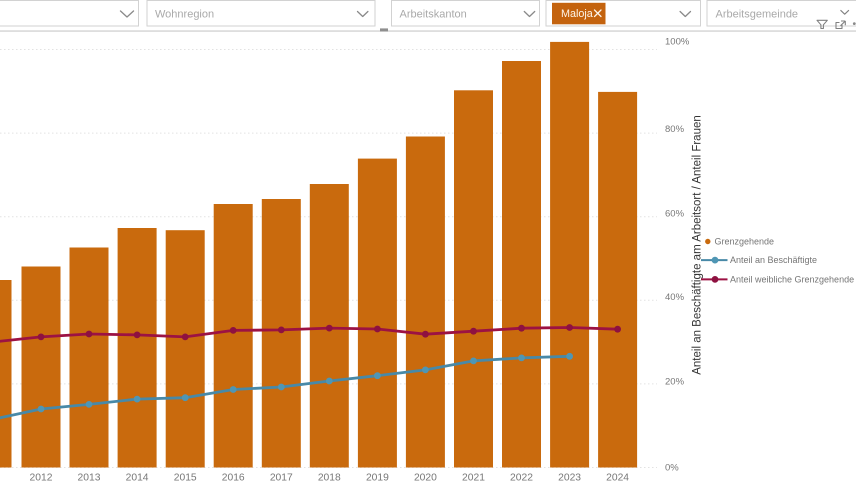  I want to click on svg-text: 2020, so click(425, 478).